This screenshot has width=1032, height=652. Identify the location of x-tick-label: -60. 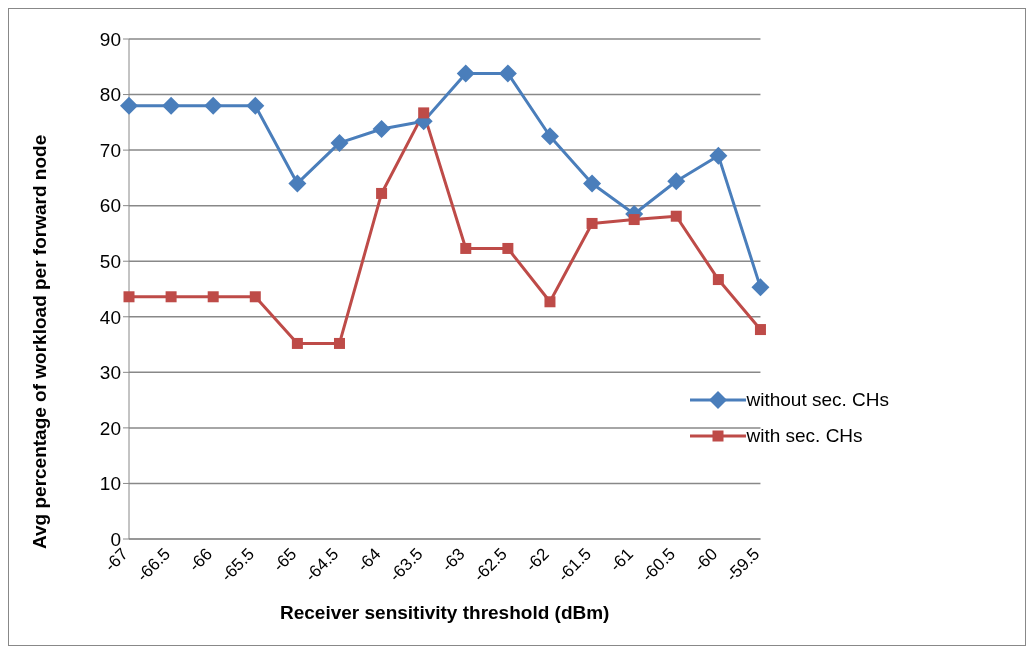
(706, 560).